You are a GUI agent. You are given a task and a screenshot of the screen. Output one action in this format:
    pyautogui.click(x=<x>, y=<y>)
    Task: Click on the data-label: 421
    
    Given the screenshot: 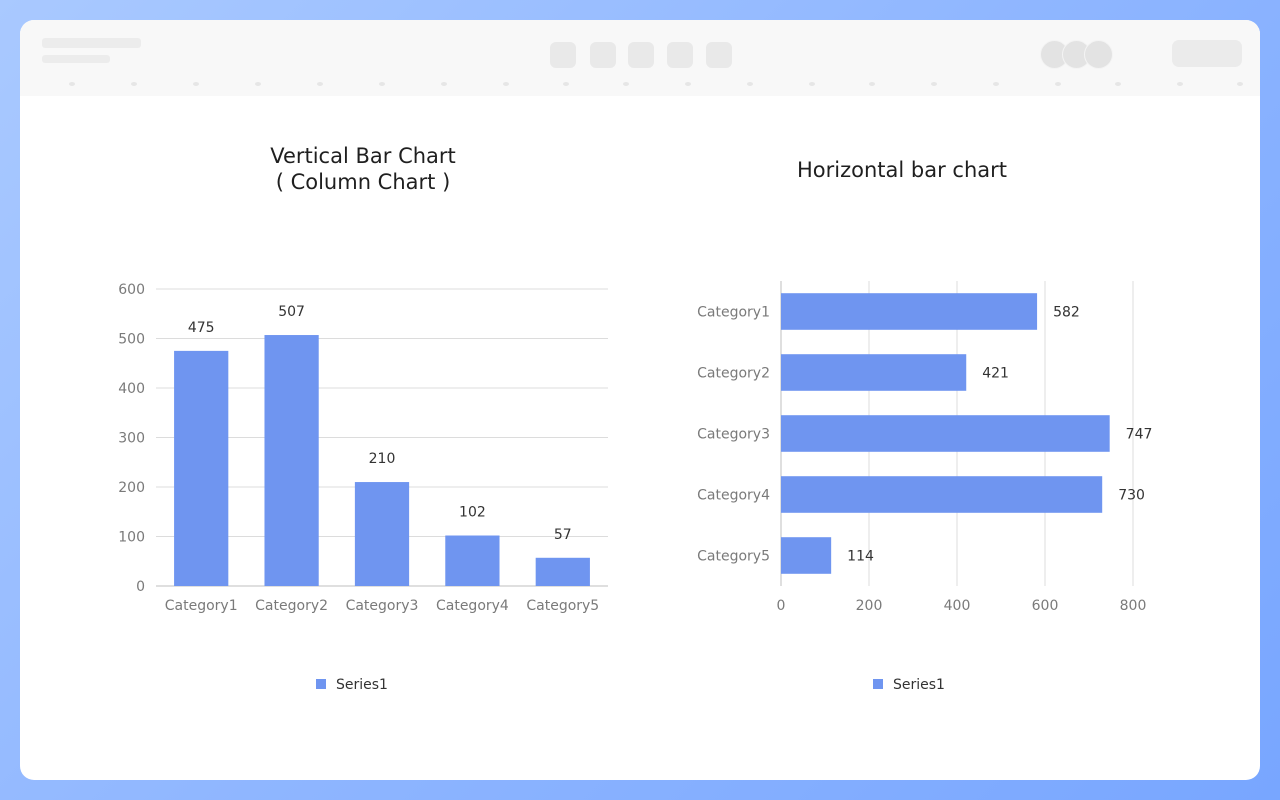 What is the action you would take?
    pyautogui.click(x=995, y=374)
    